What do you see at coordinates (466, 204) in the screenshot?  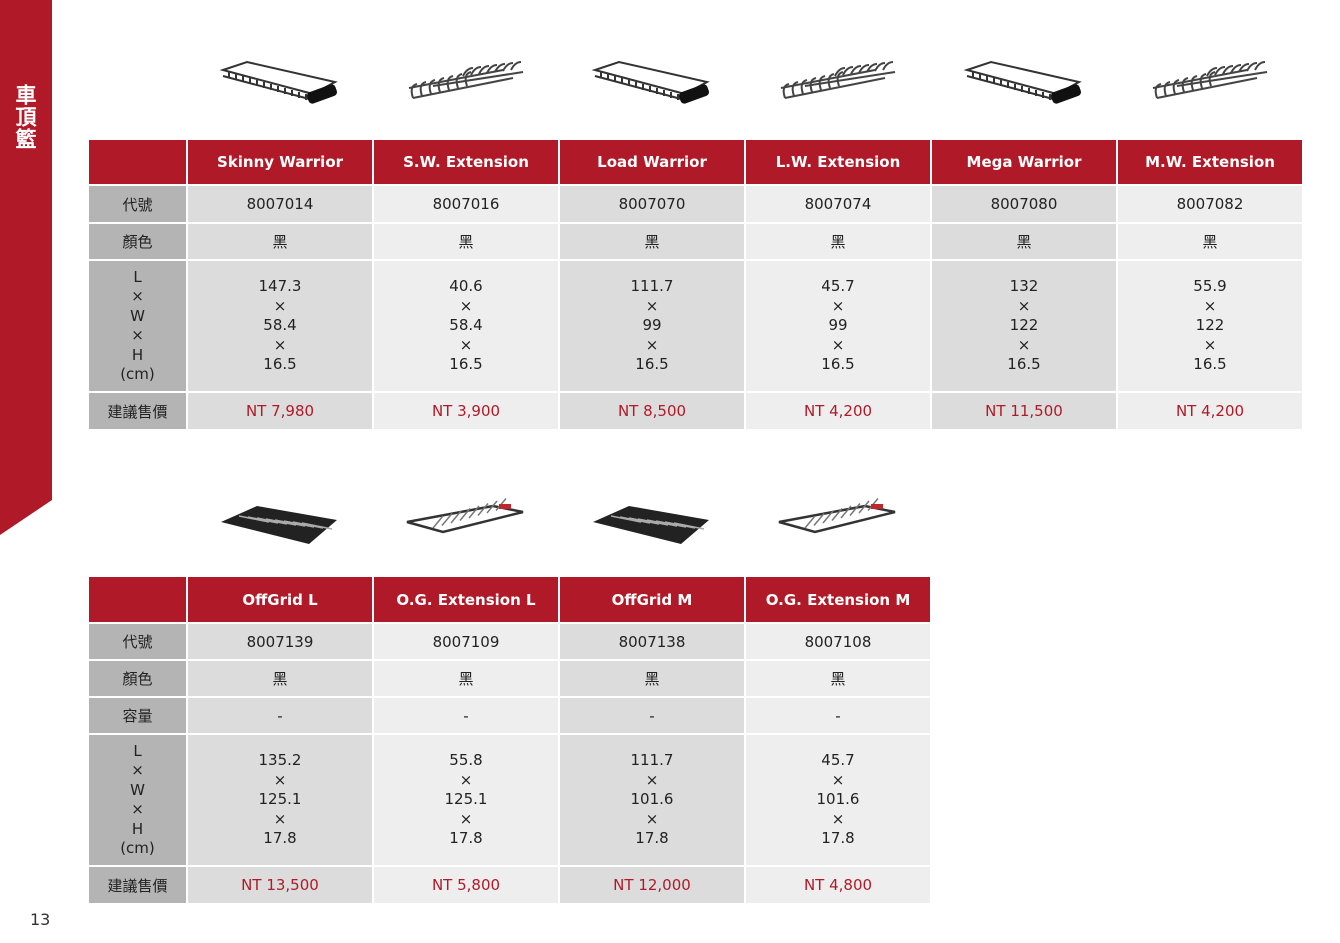 I see `code-value: 8007016` at bounding box center [466, 204].